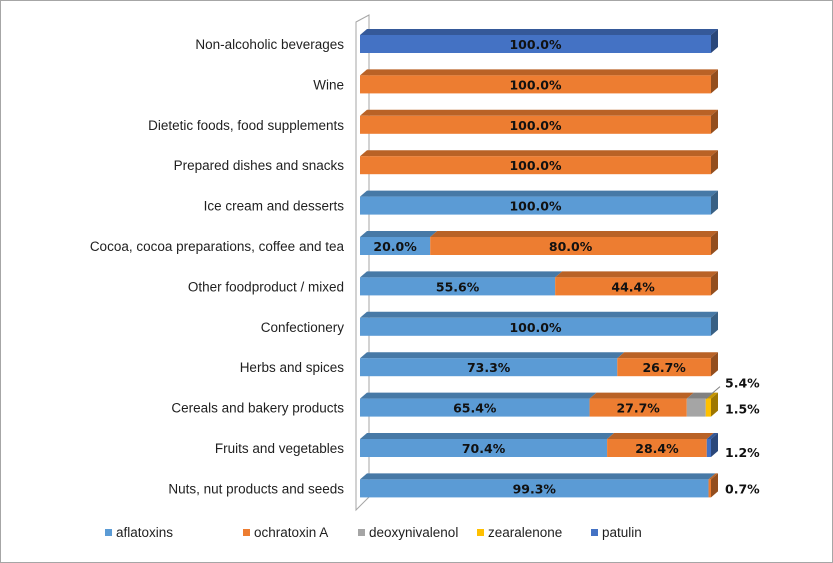 The height and width of the screenshot is (563, 833). Describe the element at coordinates (413, 532) in the screenshot. I see `legend-label: deoxynivalenol` at that location.